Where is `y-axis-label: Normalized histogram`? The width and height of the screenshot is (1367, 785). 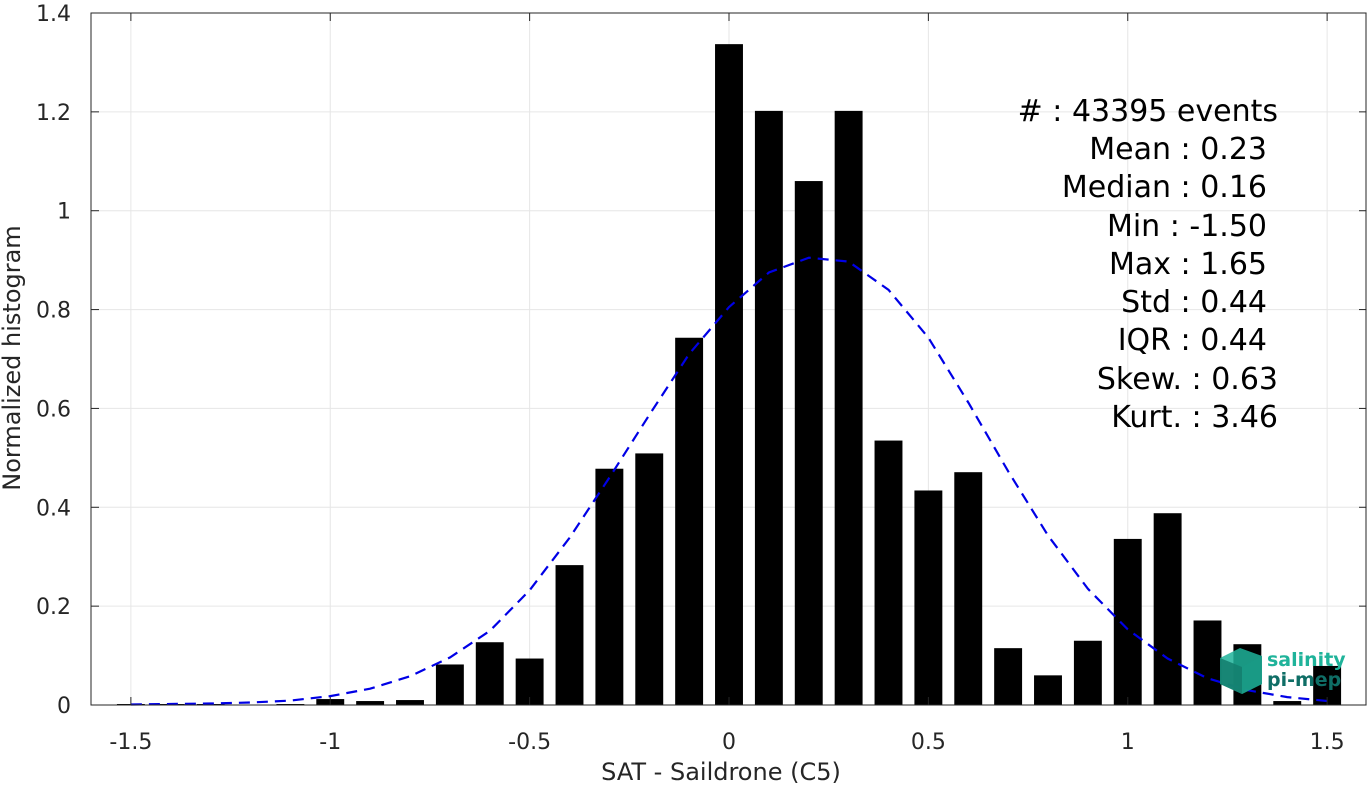 y-axis-label: Normalized histogram is located at coordinates (13, 357).